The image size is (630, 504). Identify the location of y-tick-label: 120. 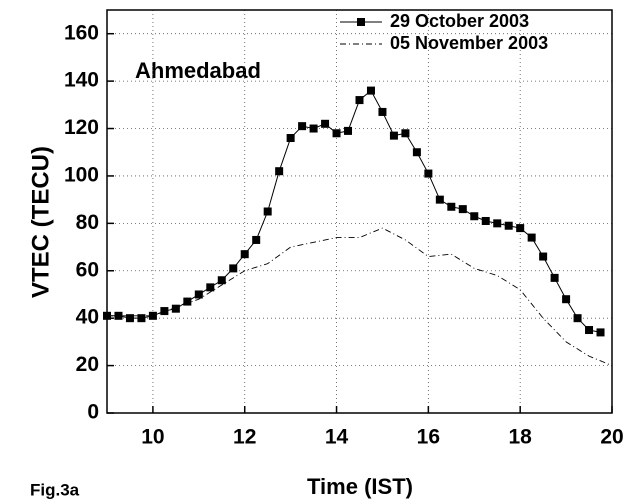
(81, 127).